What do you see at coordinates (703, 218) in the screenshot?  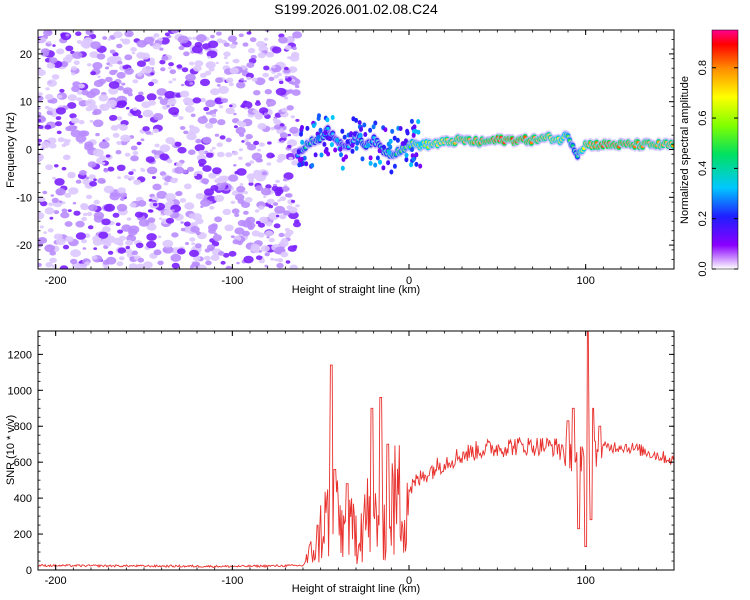 I see `colorbar-tick-label: 0.2` at bounding box center [703, 218].